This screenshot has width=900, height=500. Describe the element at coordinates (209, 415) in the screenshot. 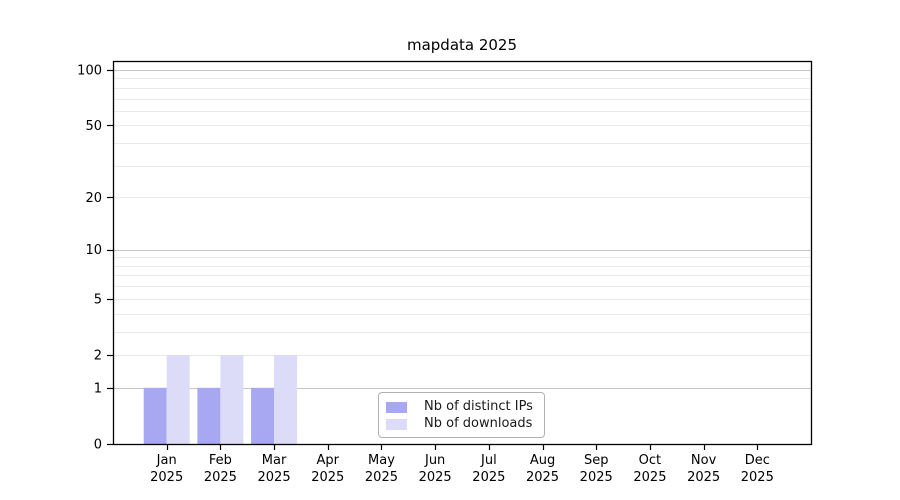

I see `bar-feb-distinct-ips` at that location.